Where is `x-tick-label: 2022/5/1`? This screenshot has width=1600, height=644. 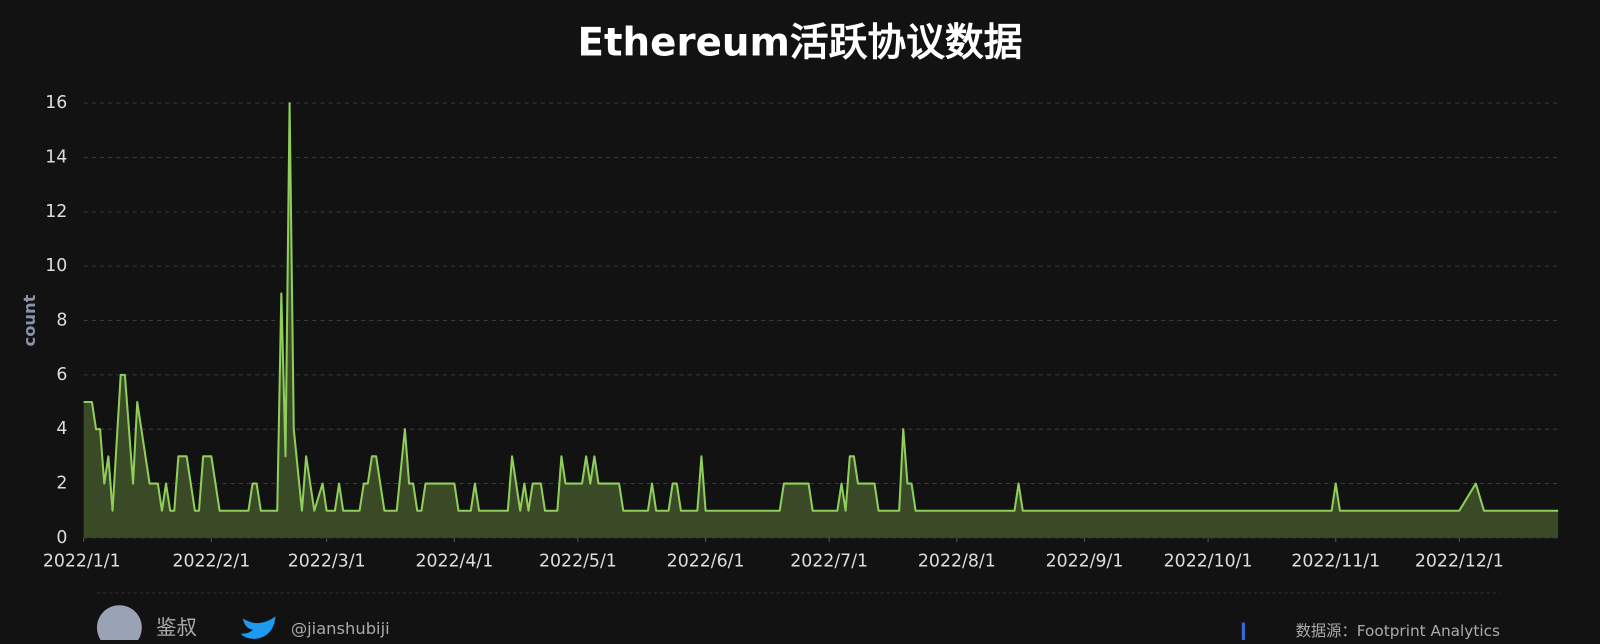
x-tick-label: 2022/5/1 is located at coordinates (578, 561).